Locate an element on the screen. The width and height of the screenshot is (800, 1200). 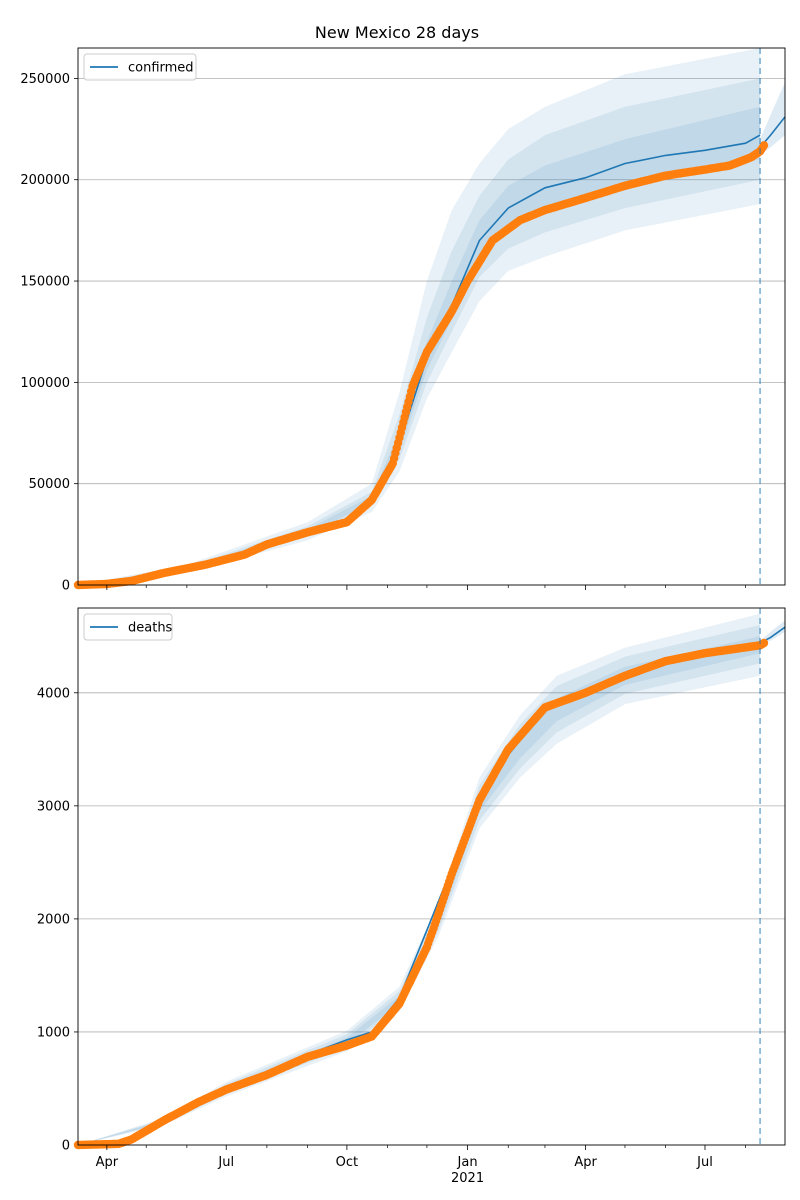
chart-title: New Mexico 28 days is located at coordinates (397, 32).